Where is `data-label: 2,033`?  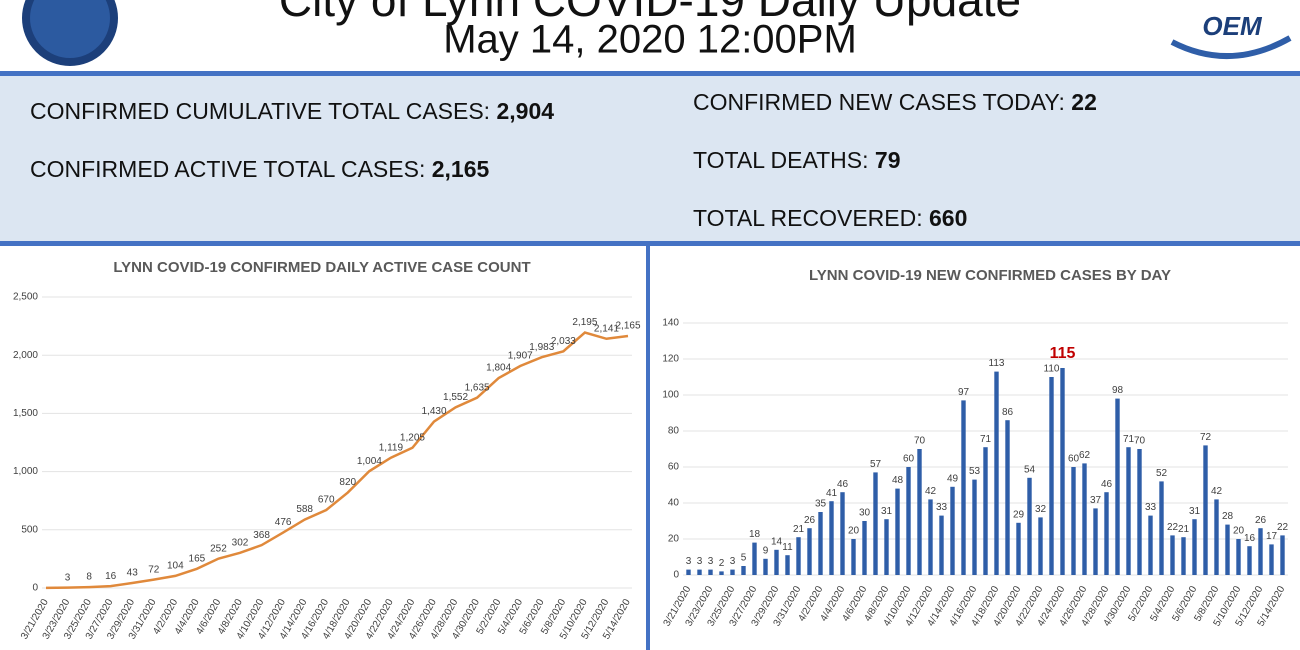 data-label: 2,033 is located at coordinates (563, 341).